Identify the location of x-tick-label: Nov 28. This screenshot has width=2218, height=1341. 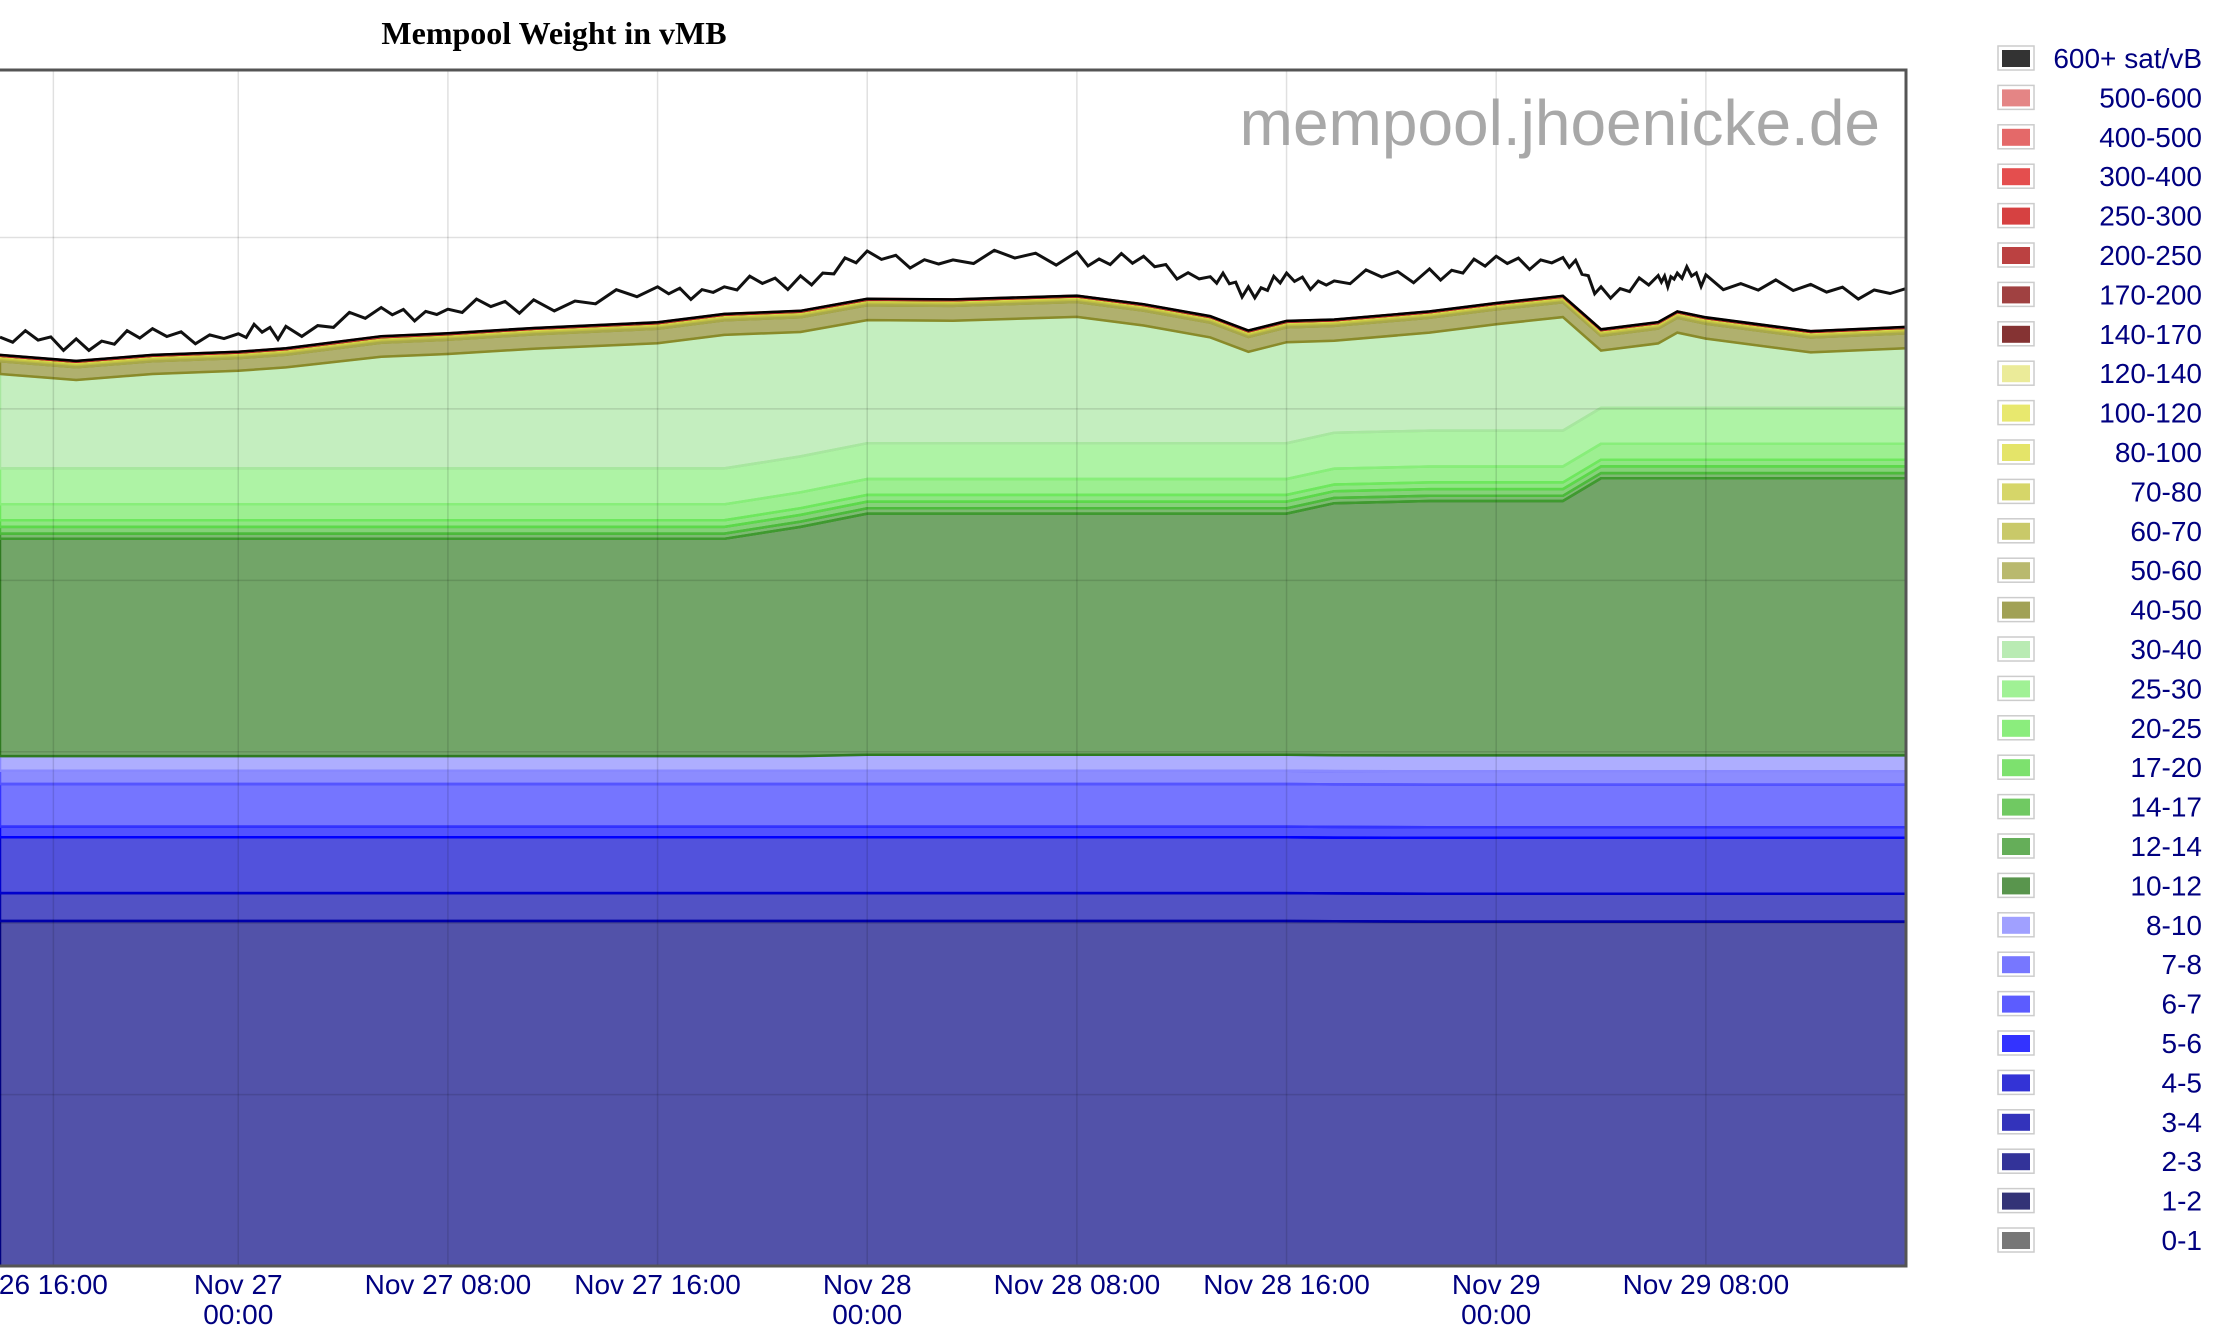
(867, 1284).